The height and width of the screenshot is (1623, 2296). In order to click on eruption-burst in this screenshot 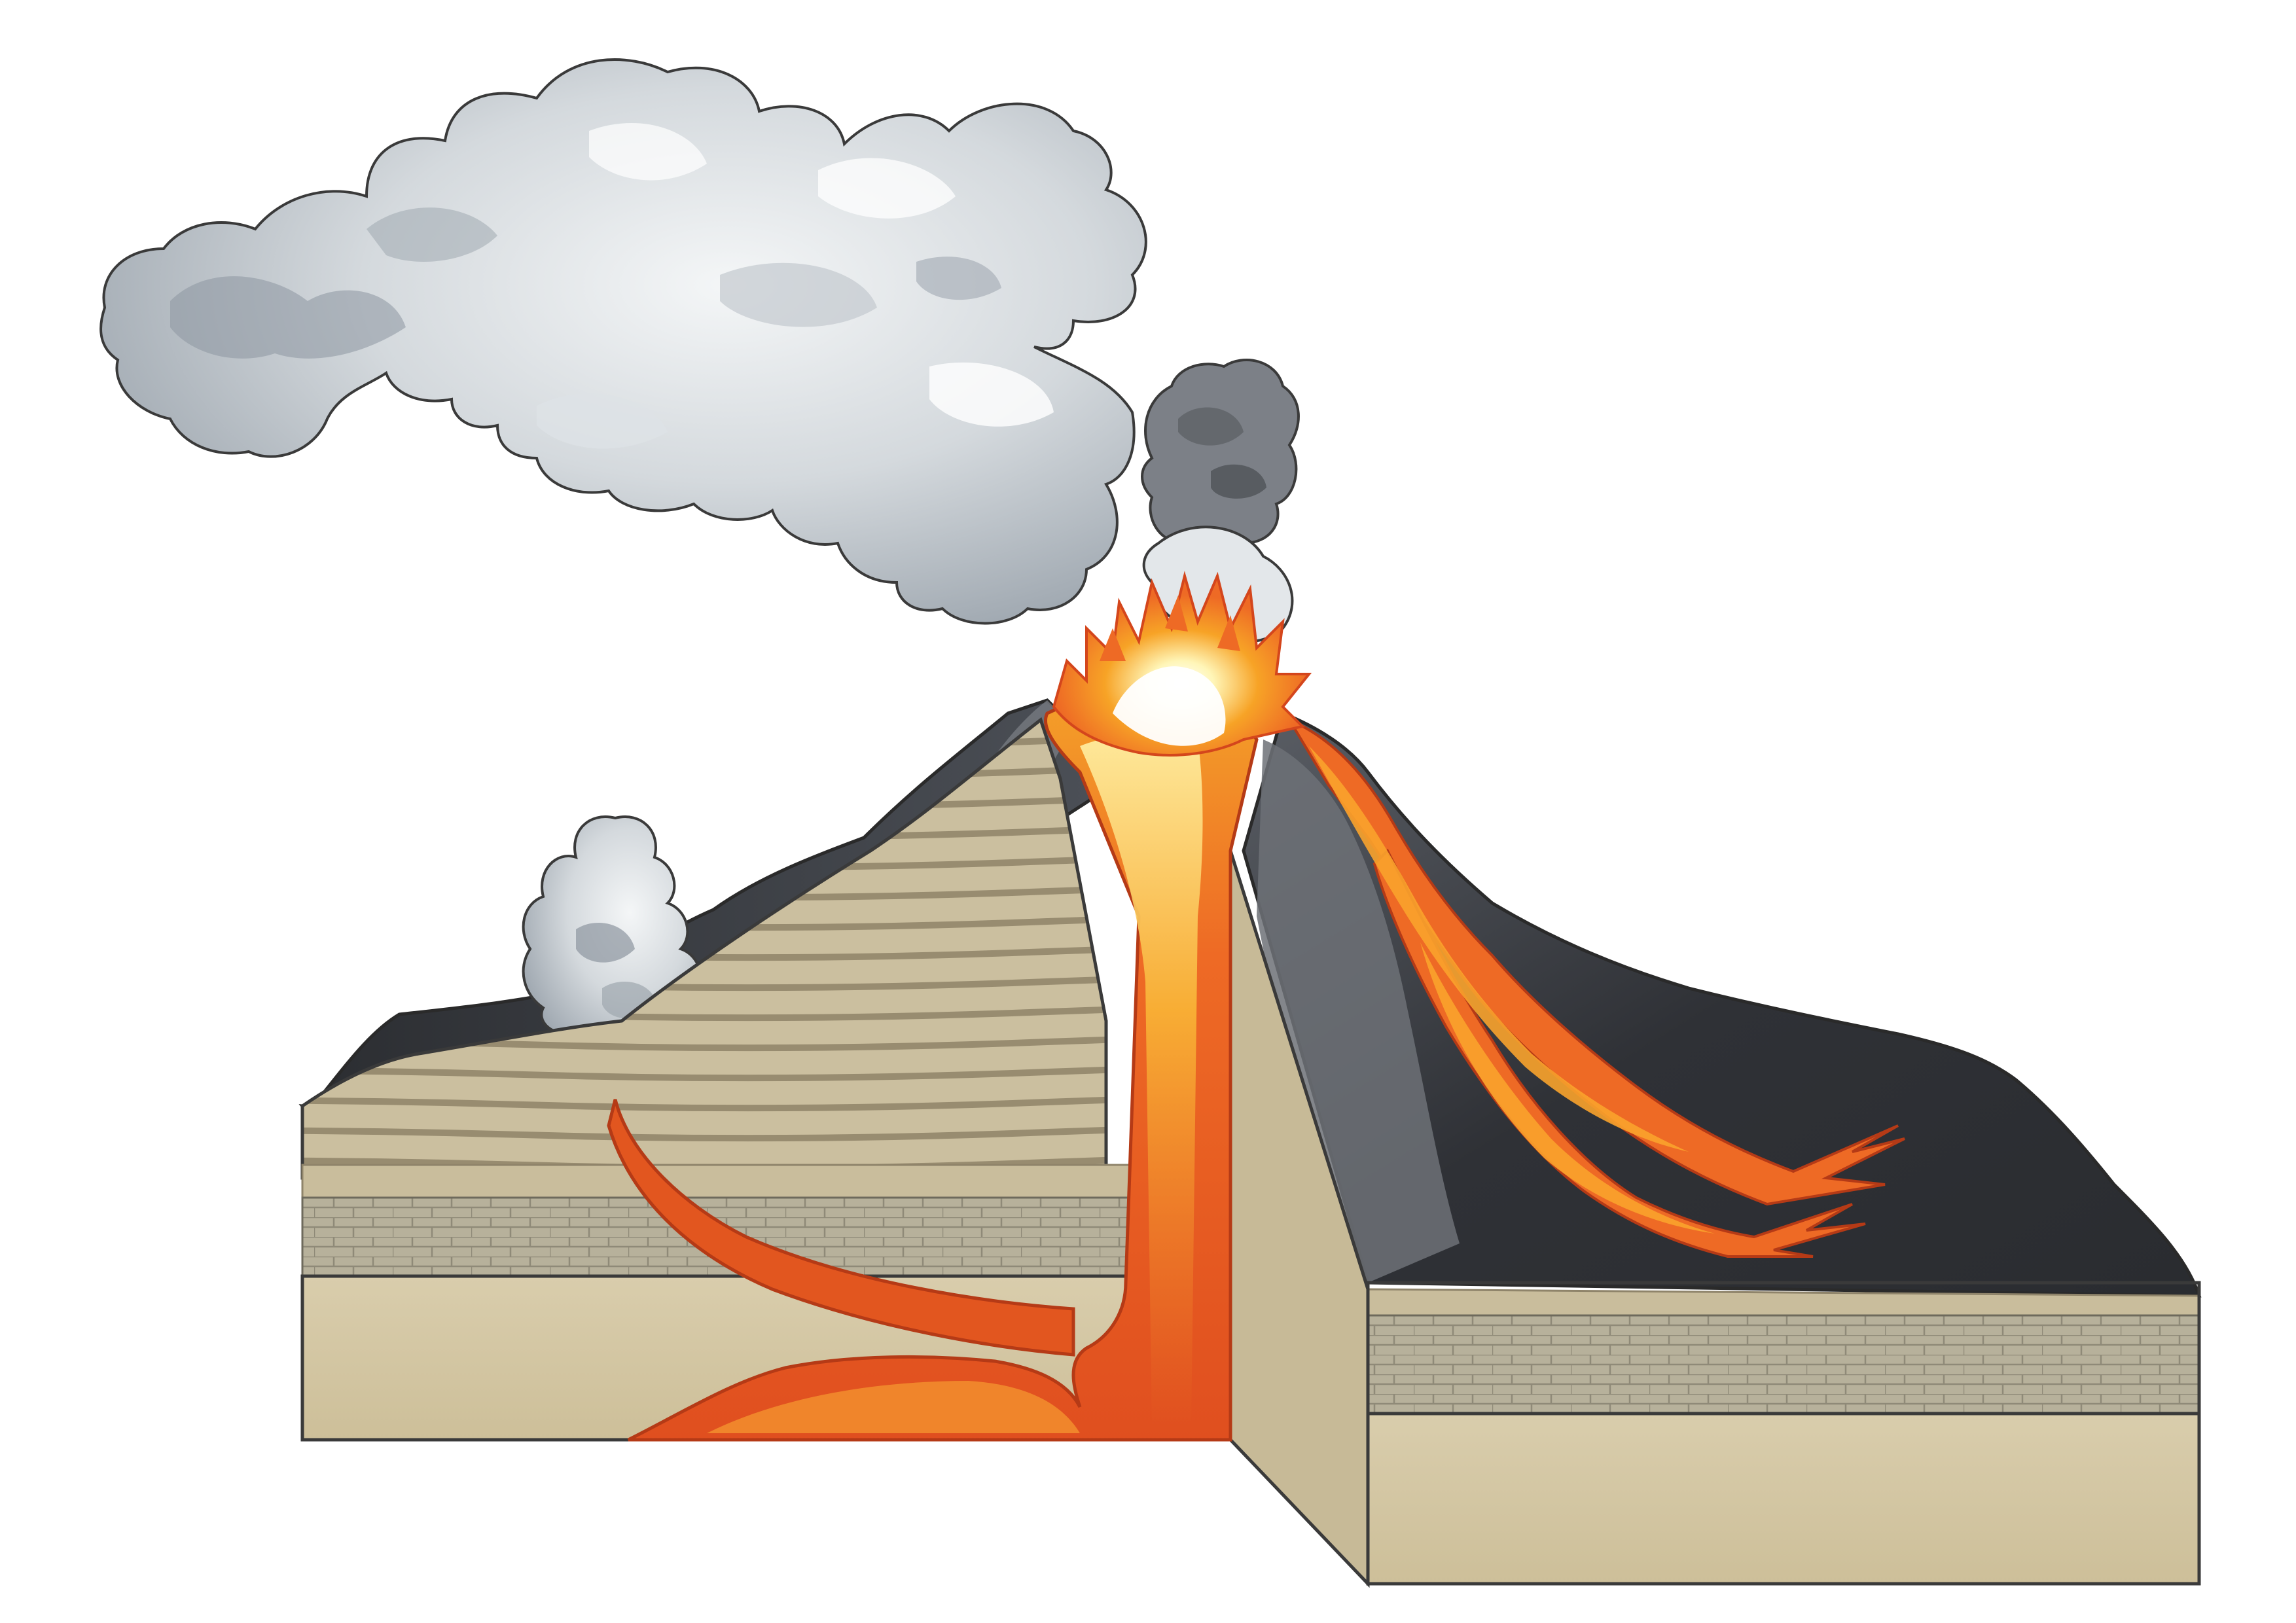, I will do `click(1182, 664)`.